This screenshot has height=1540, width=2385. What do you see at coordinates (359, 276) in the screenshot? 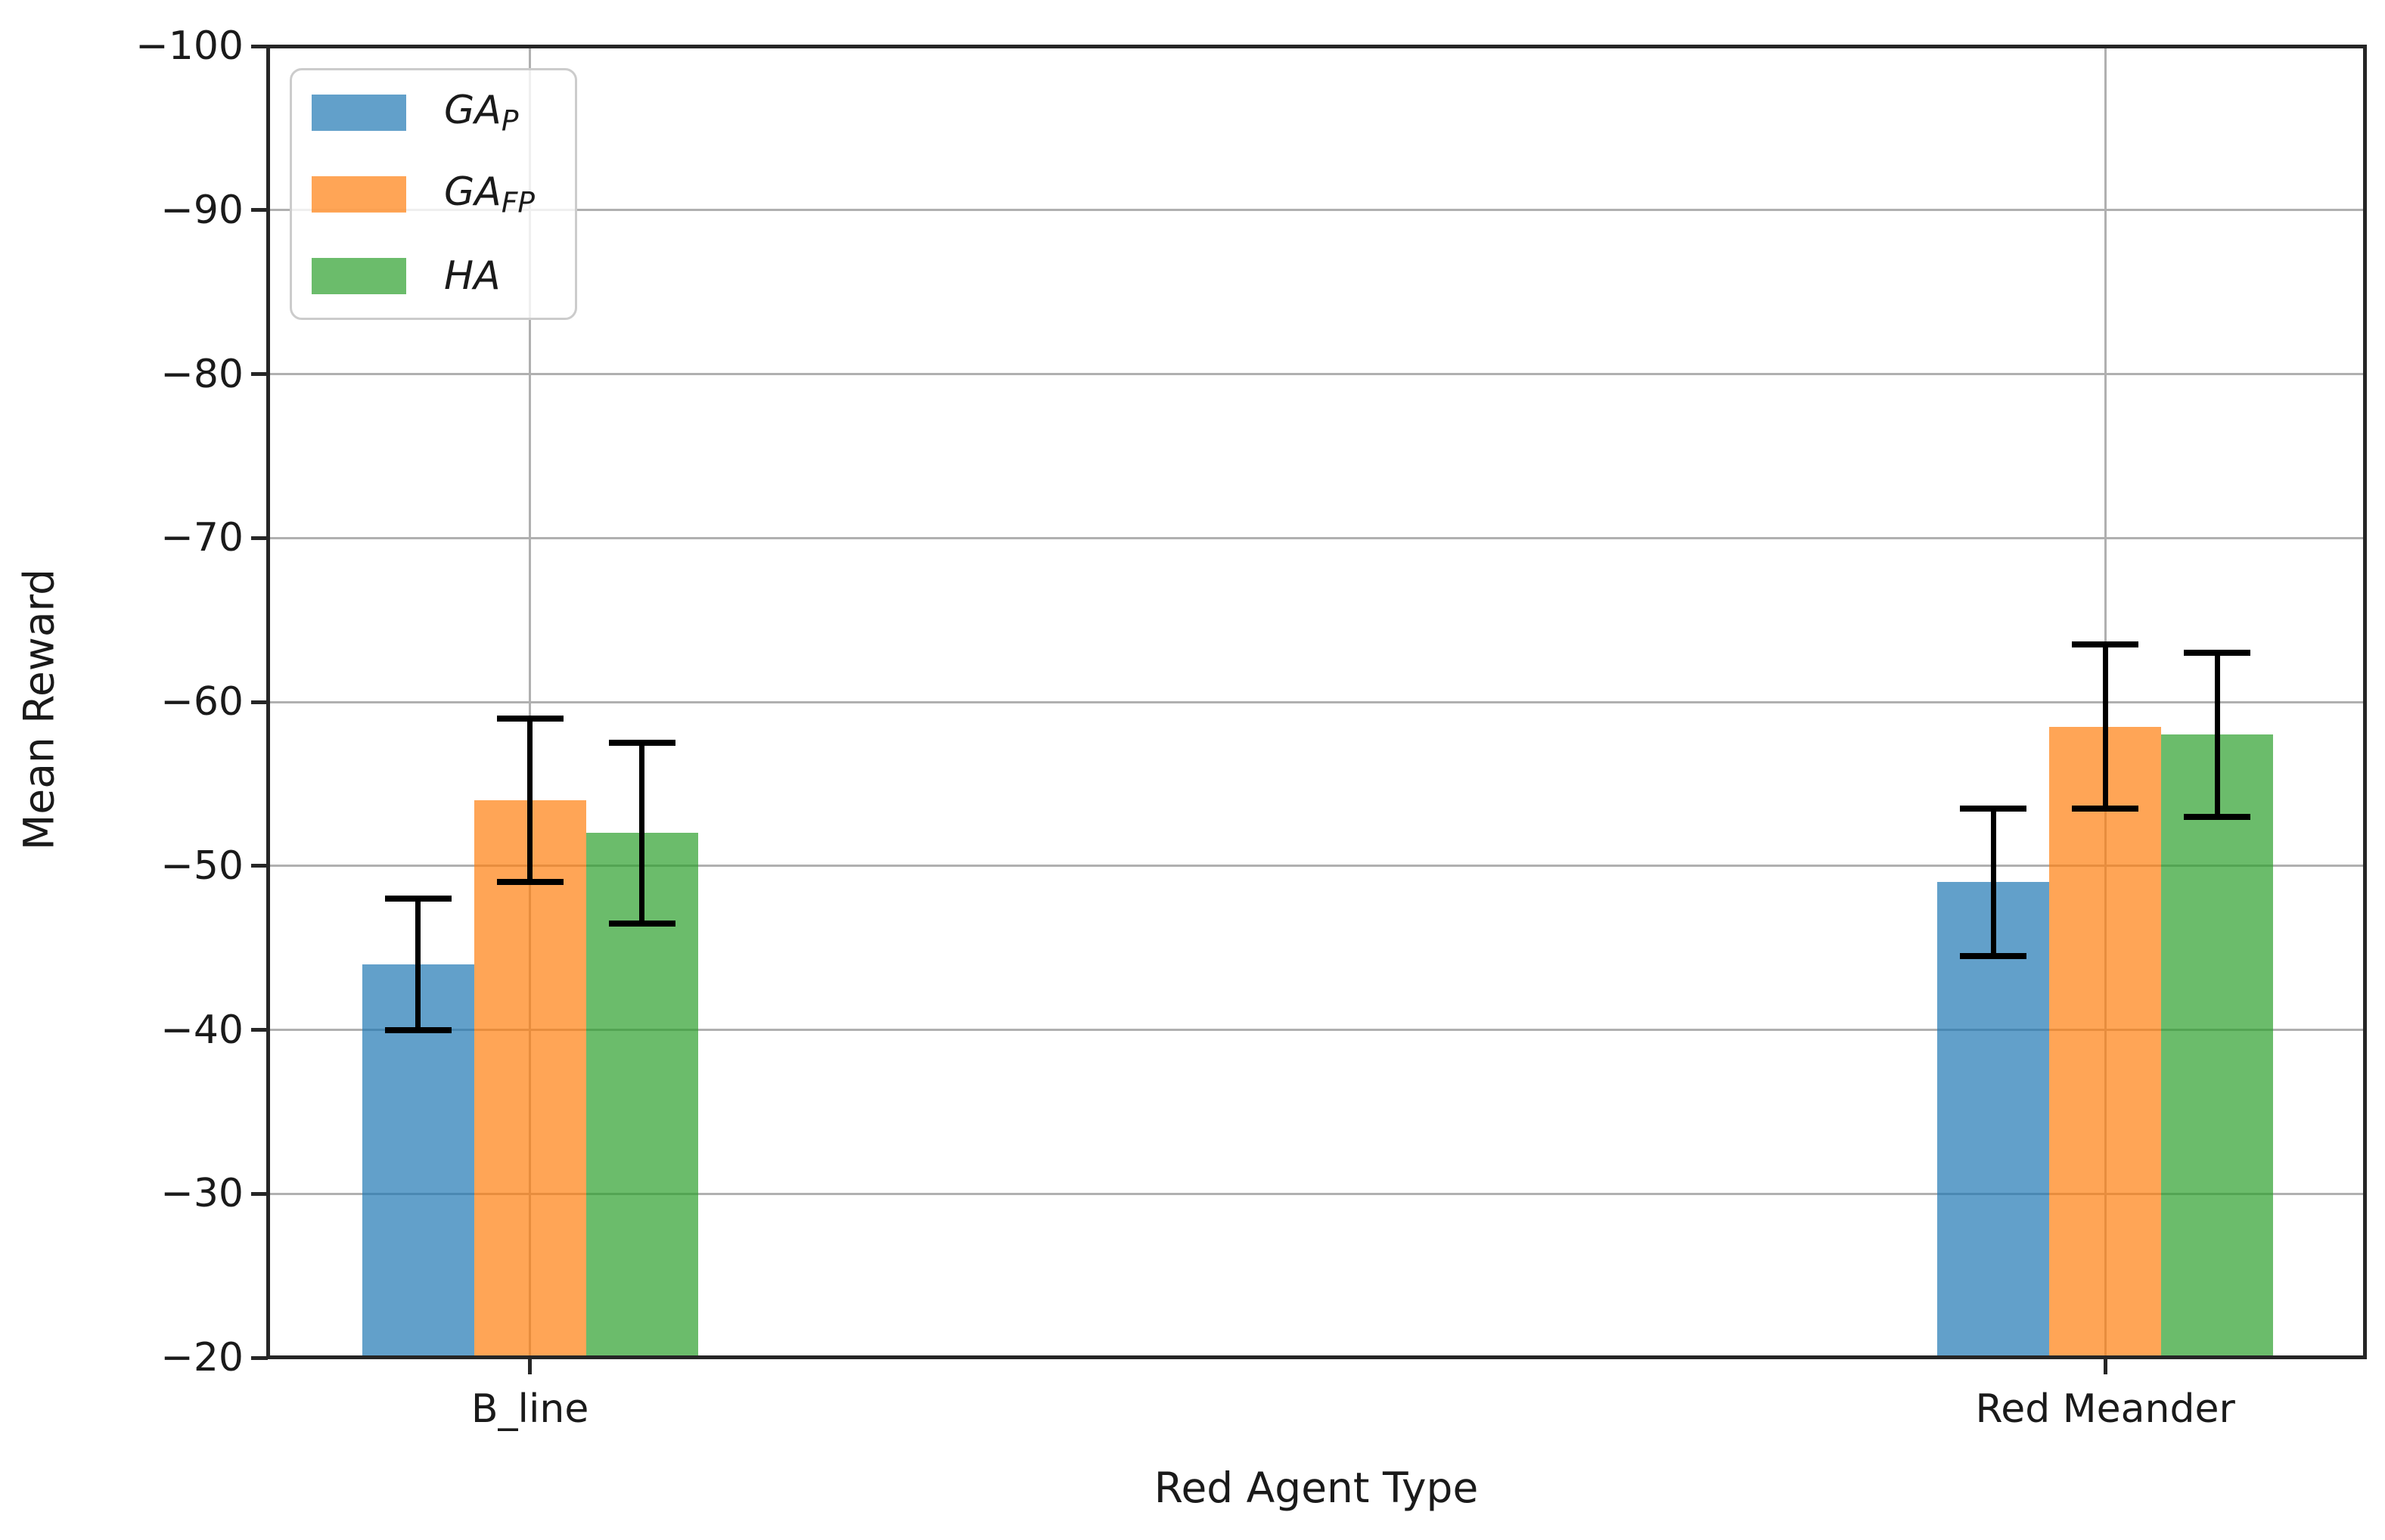
I see `legend-swatch-HA` at bounding box center [359, 276].